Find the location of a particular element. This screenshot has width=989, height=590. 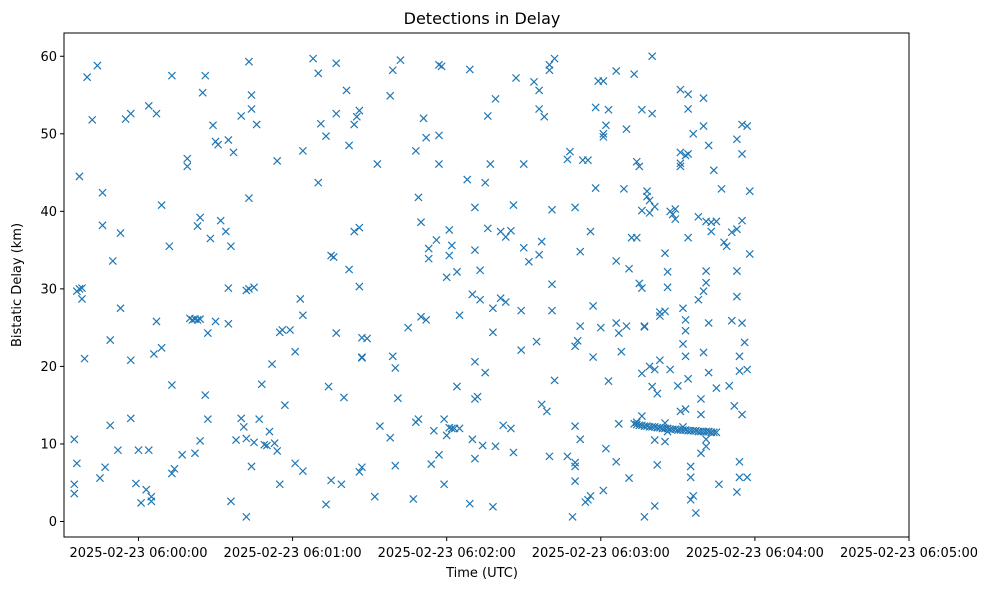

chart-title: Detections in Delay is located at coordinates (482, 18).